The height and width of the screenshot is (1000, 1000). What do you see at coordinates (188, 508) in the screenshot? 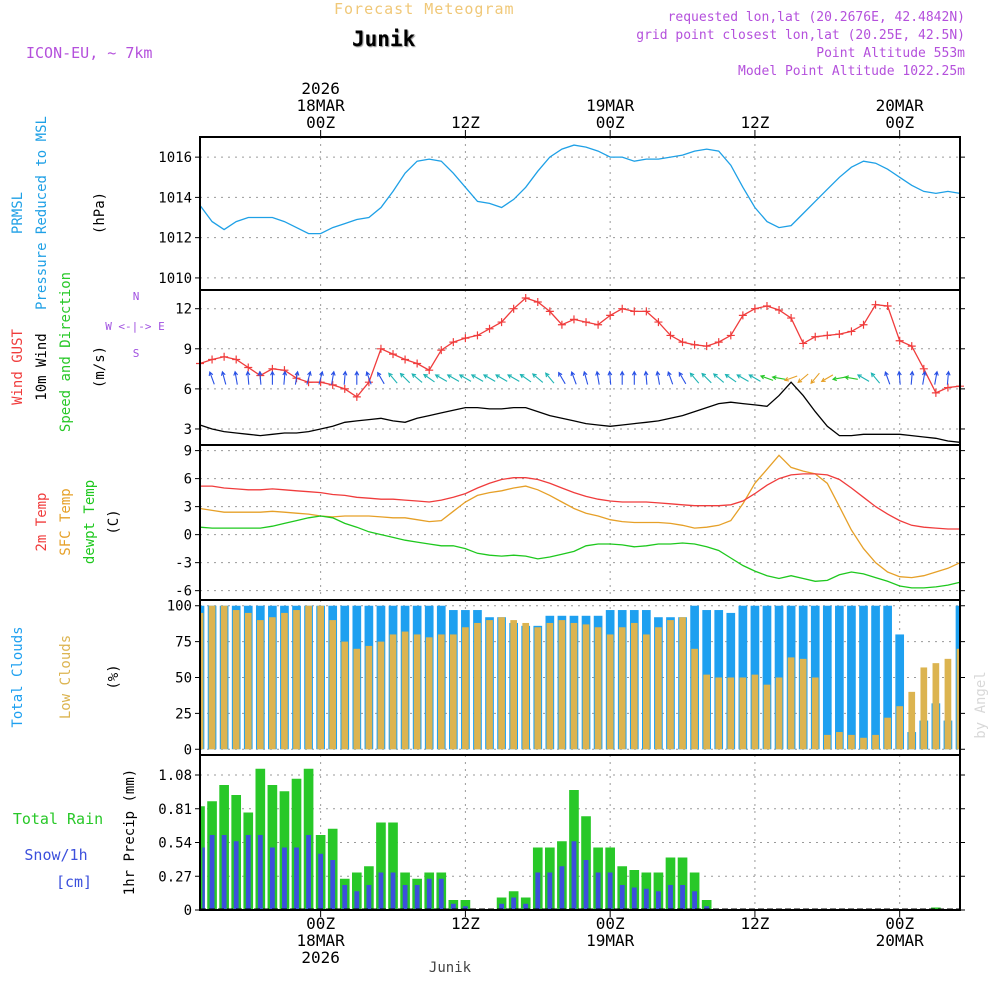
I see `y-tick-label: 3` at bounding box center [188, 508].